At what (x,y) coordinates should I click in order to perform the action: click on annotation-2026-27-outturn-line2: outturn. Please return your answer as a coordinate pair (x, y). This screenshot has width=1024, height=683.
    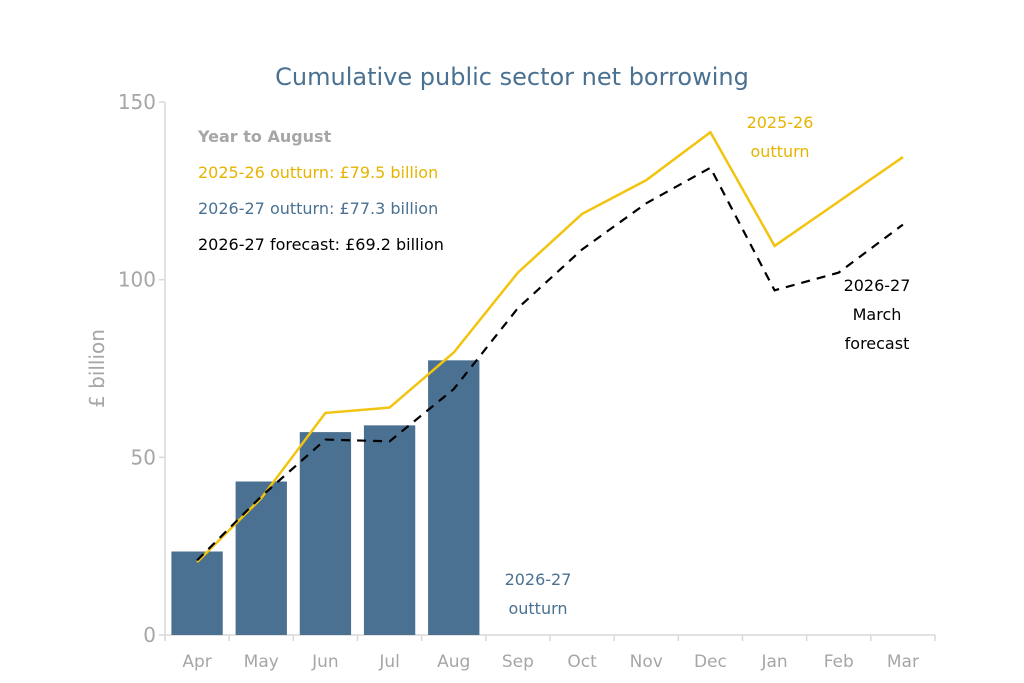
    Looking at the image, I should click on (537, 608).